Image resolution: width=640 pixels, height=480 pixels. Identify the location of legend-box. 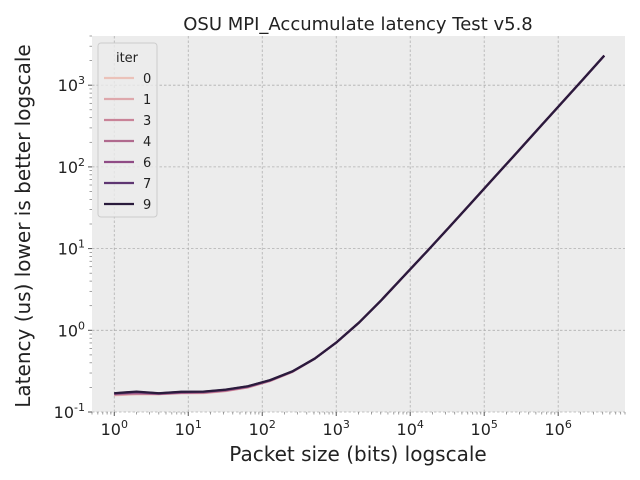
(127, 130).